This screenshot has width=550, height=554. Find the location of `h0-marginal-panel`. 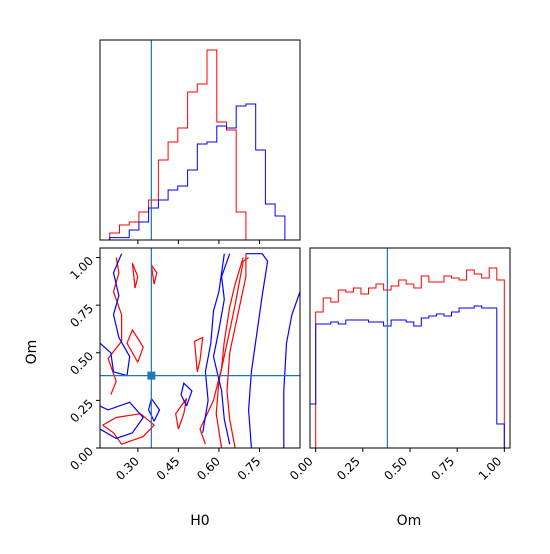

h0-marginal-panel is located at coordinates (200, 141).